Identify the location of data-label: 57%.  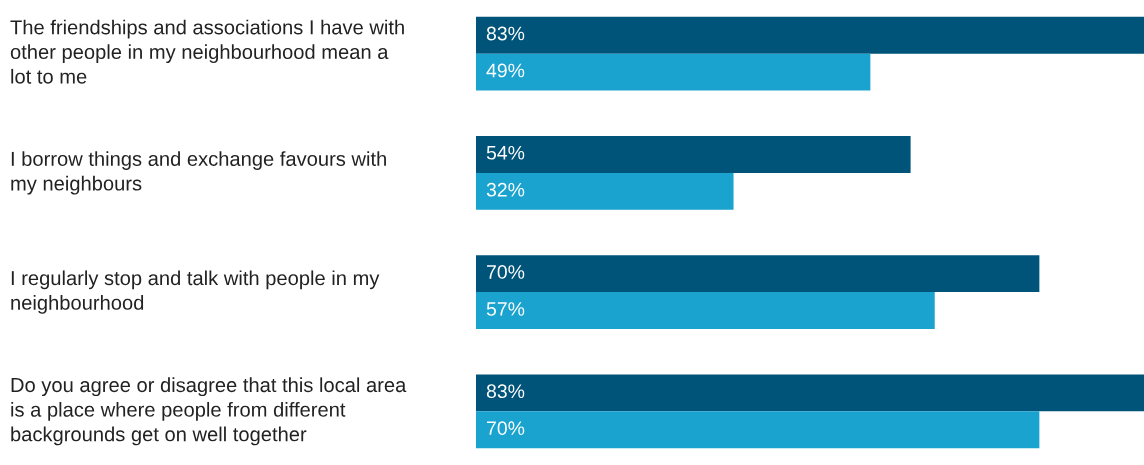
(505, 309).